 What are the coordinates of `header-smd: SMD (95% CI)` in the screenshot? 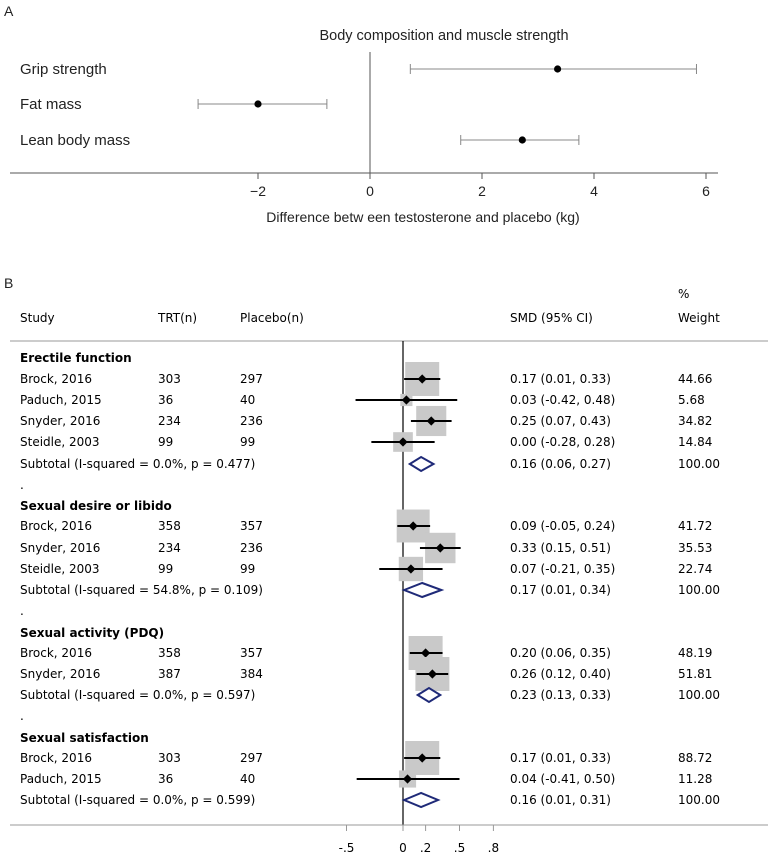 It's located at (551, 318).